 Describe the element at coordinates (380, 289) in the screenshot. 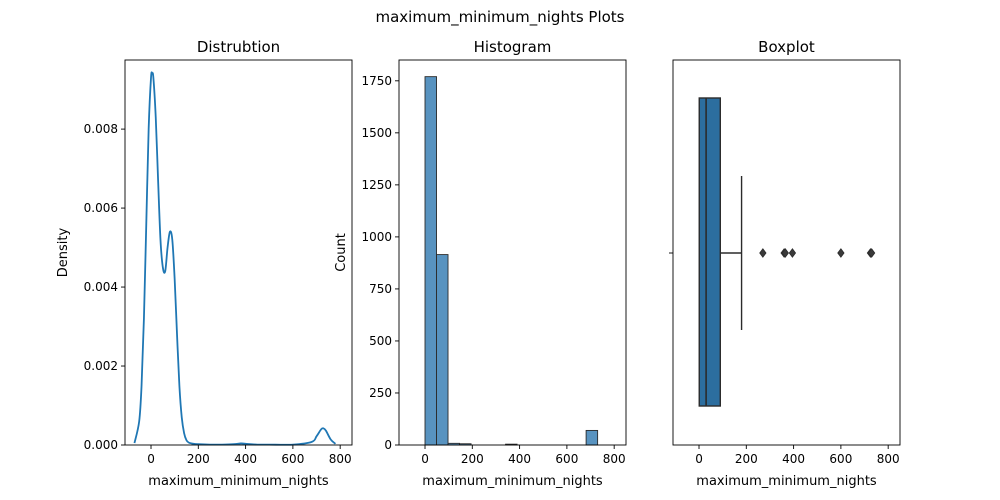

I see `y-tick-label: 750` at that location.